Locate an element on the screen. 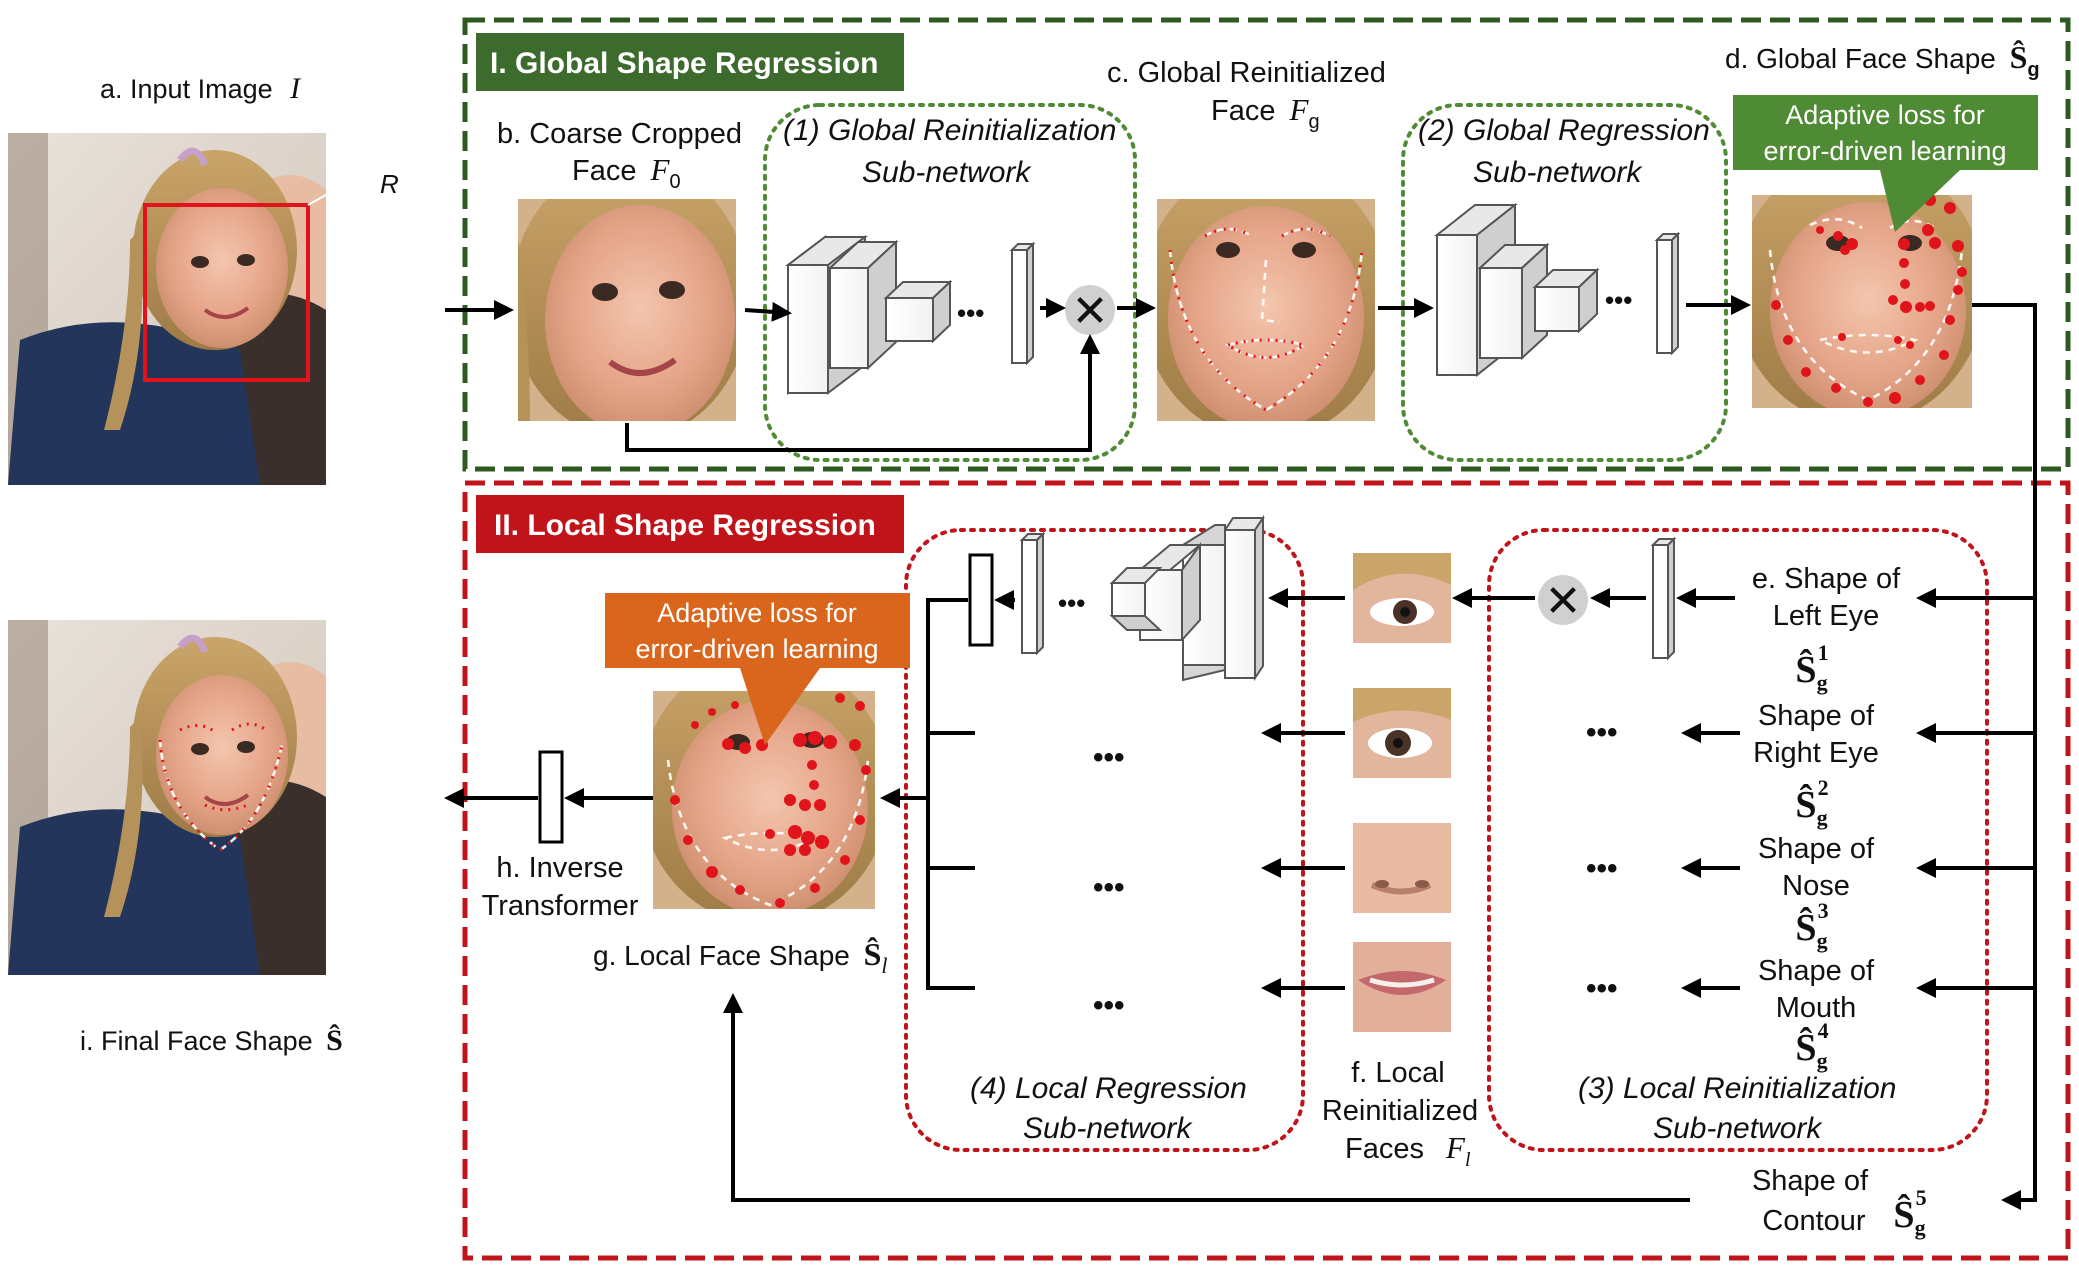 The height and width of the screenshot is (1285, 2079). svg-text: Right Eye is located at coordinates (1816, 753).